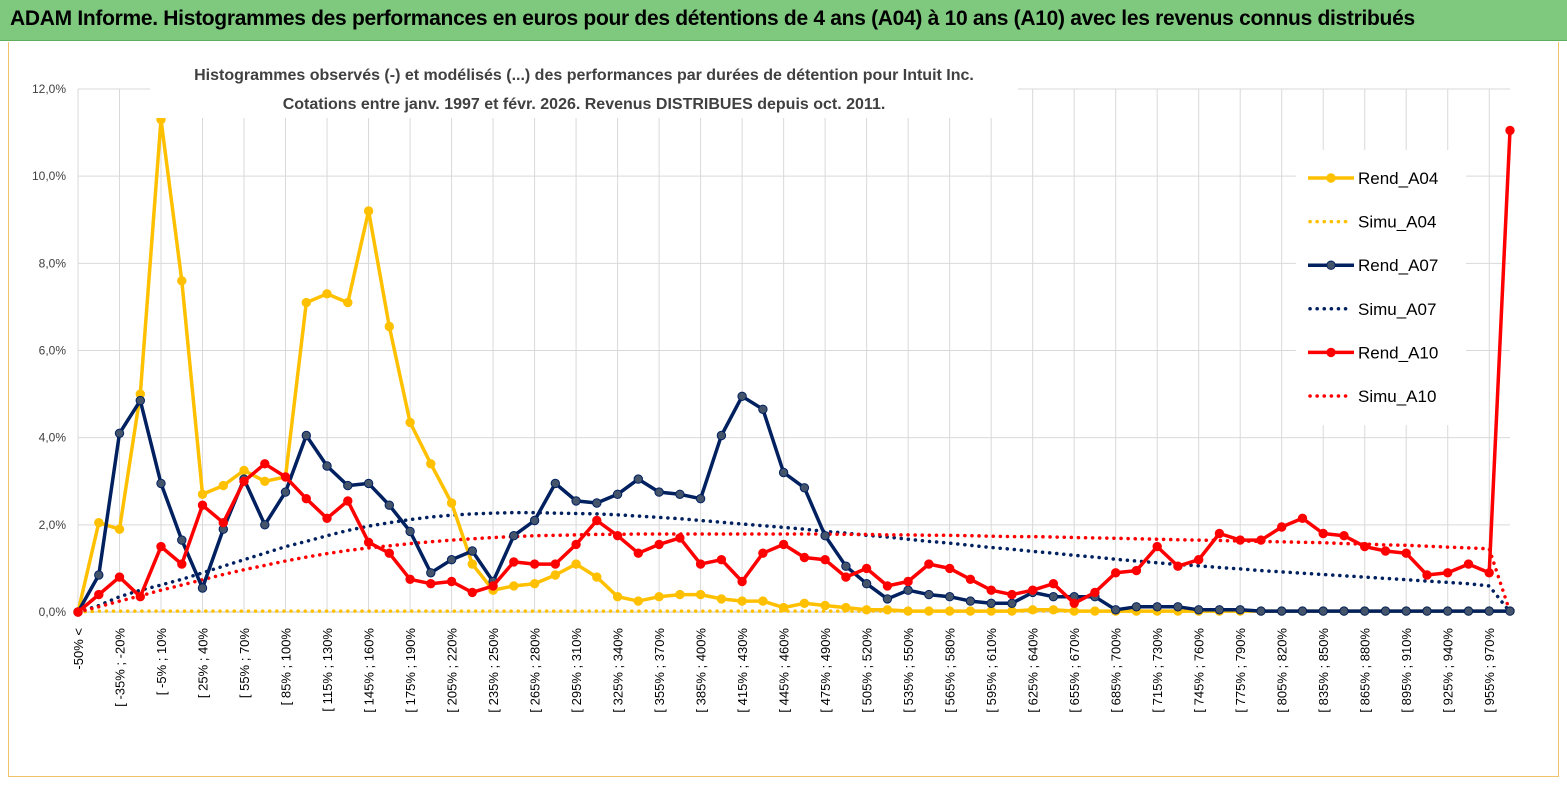 Image resolution: width=1567 pixels, height=791 pixels. Describe the element at coordinates (1323, 670) in the screenshot. I see `x-tick-label: [ 835% ; 850%` at that location.